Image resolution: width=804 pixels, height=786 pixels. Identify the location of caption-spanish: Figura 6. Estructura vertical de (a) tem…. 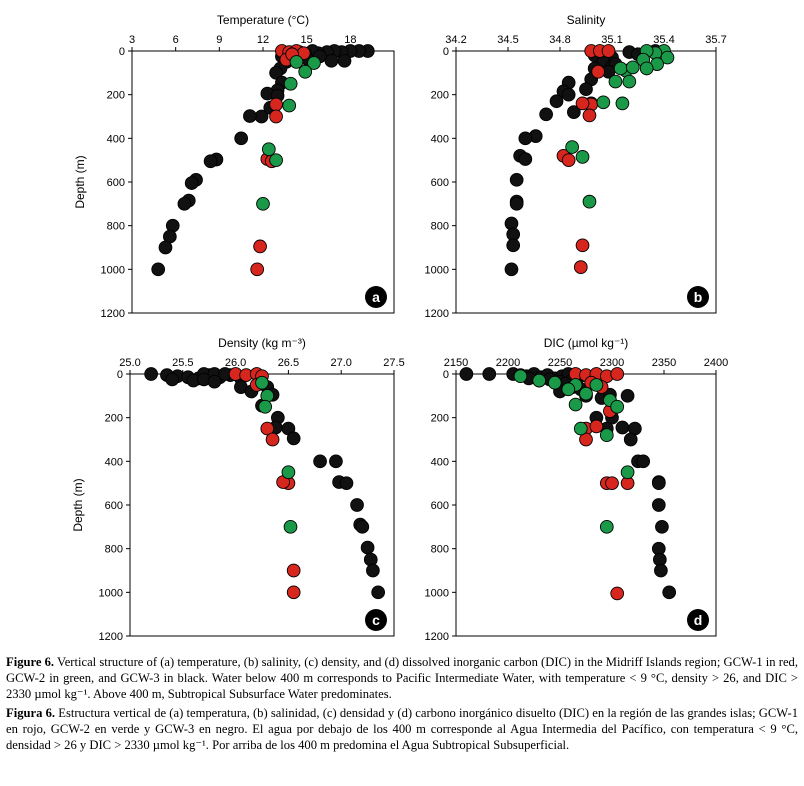
(402, 729).